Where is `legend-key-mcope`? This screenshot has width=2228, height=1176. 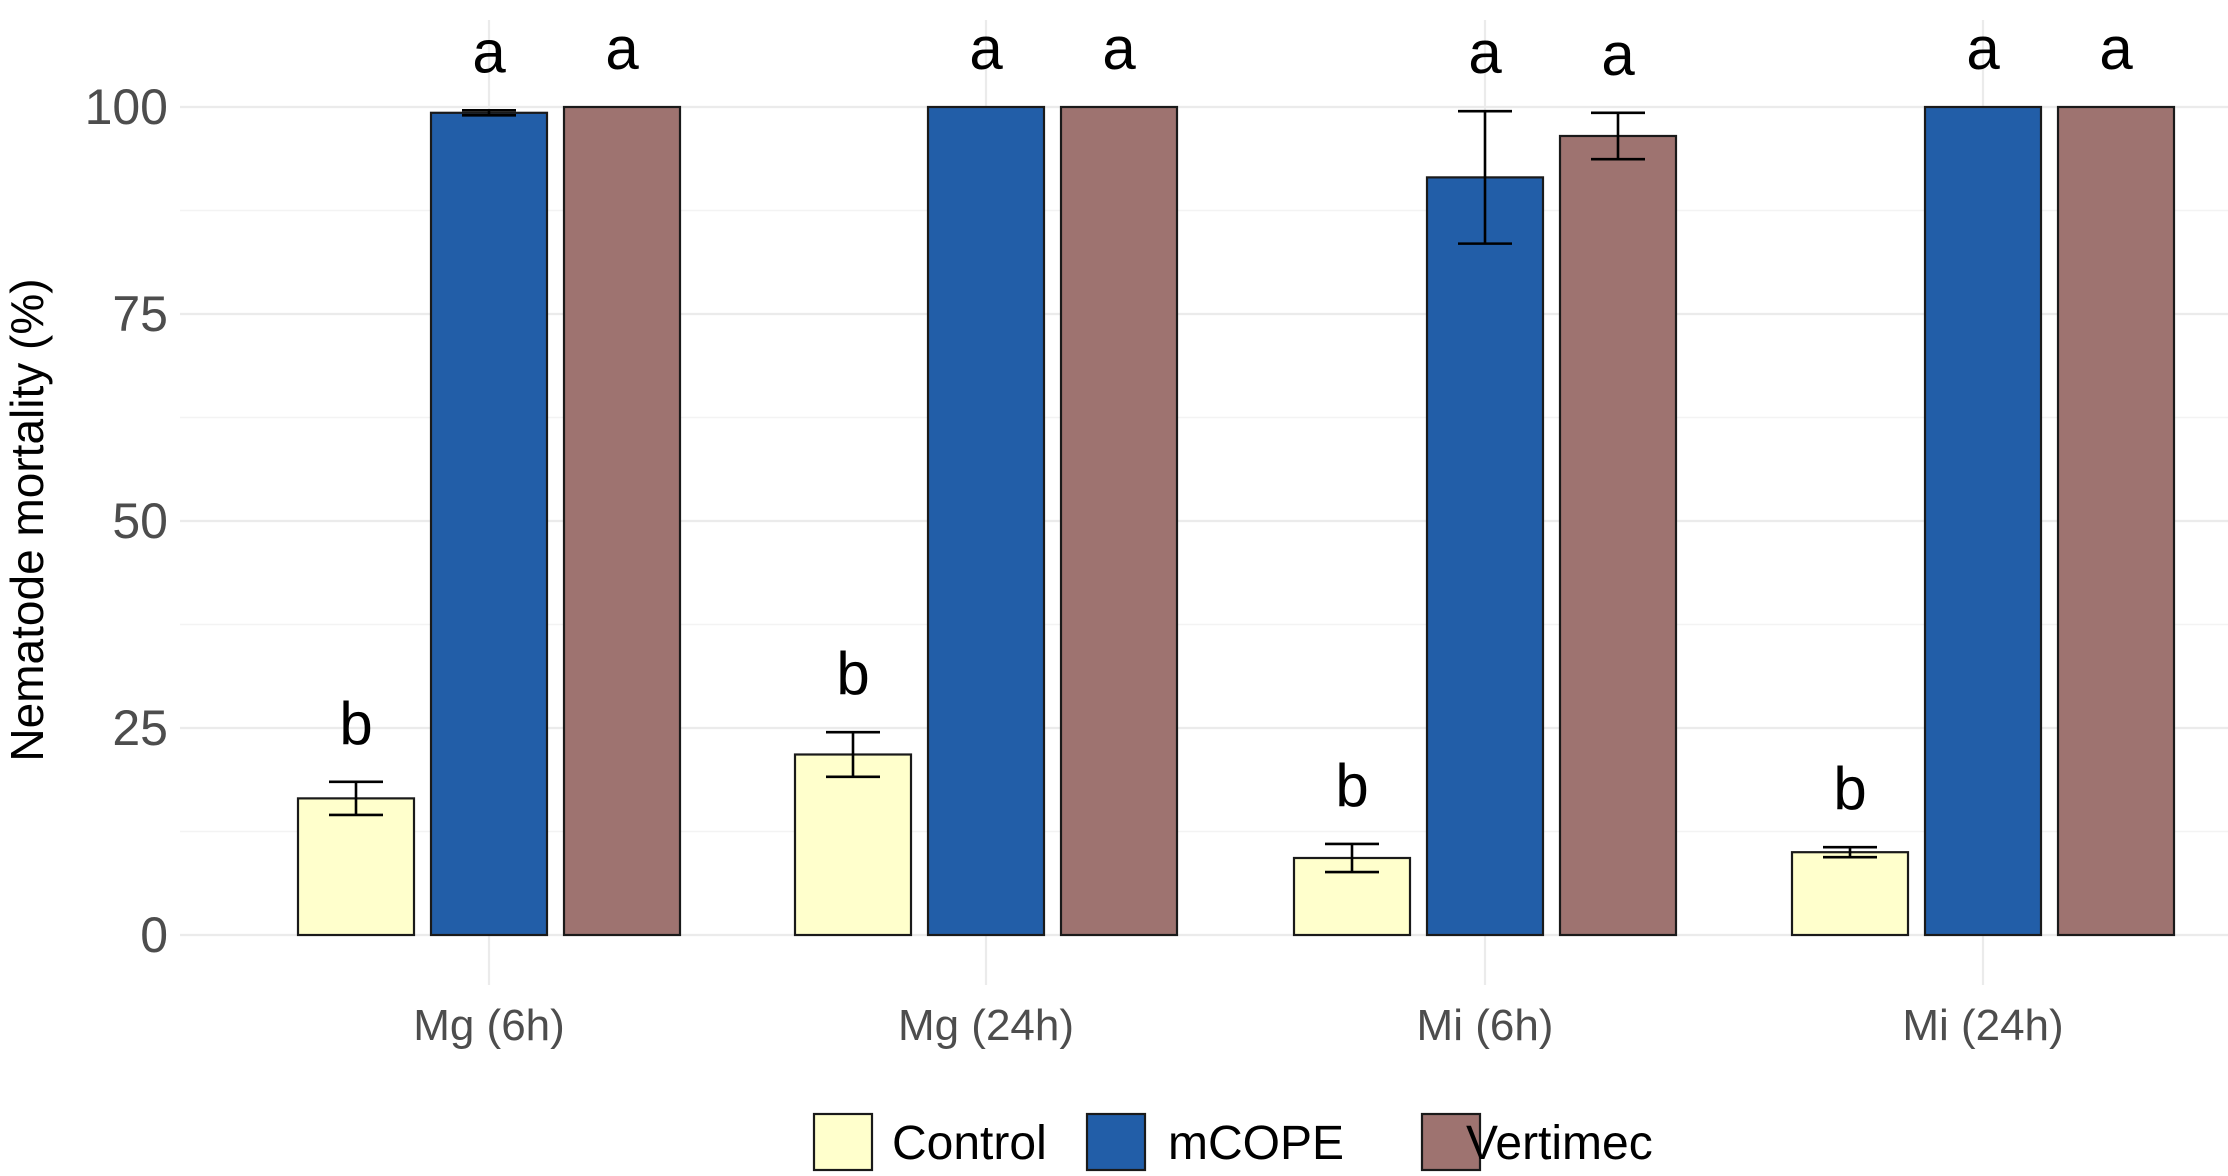 legend-key-mcope is located at coordinates (1116, 1142).